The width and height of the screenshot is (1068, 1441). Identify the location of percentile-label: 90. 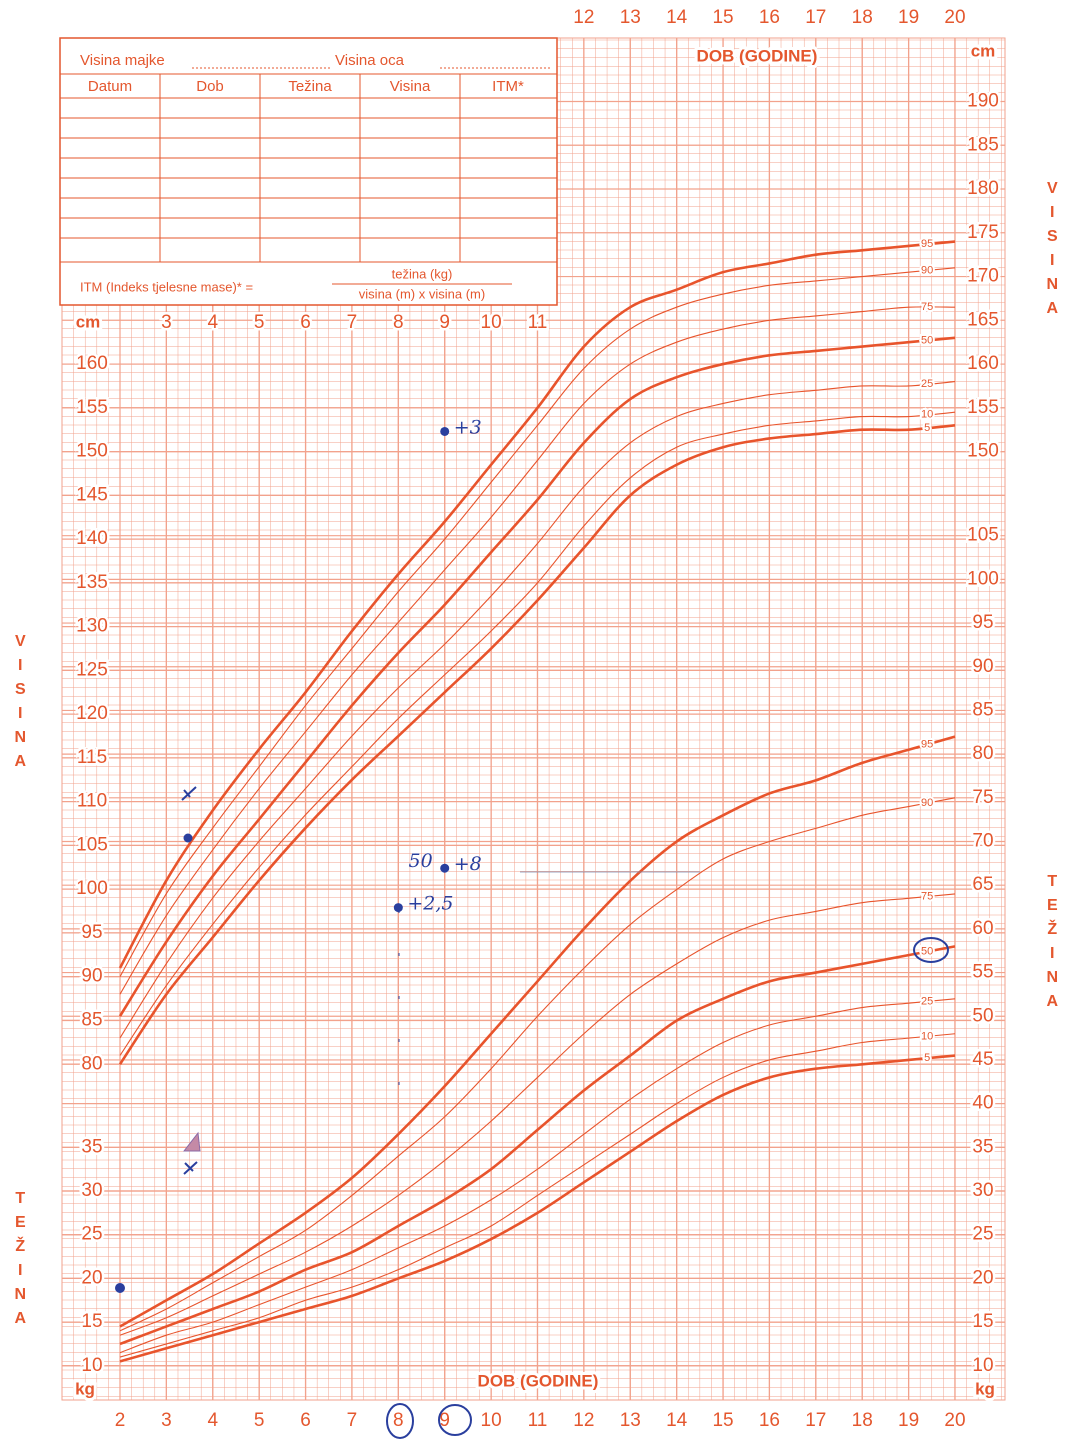
(927, 270).